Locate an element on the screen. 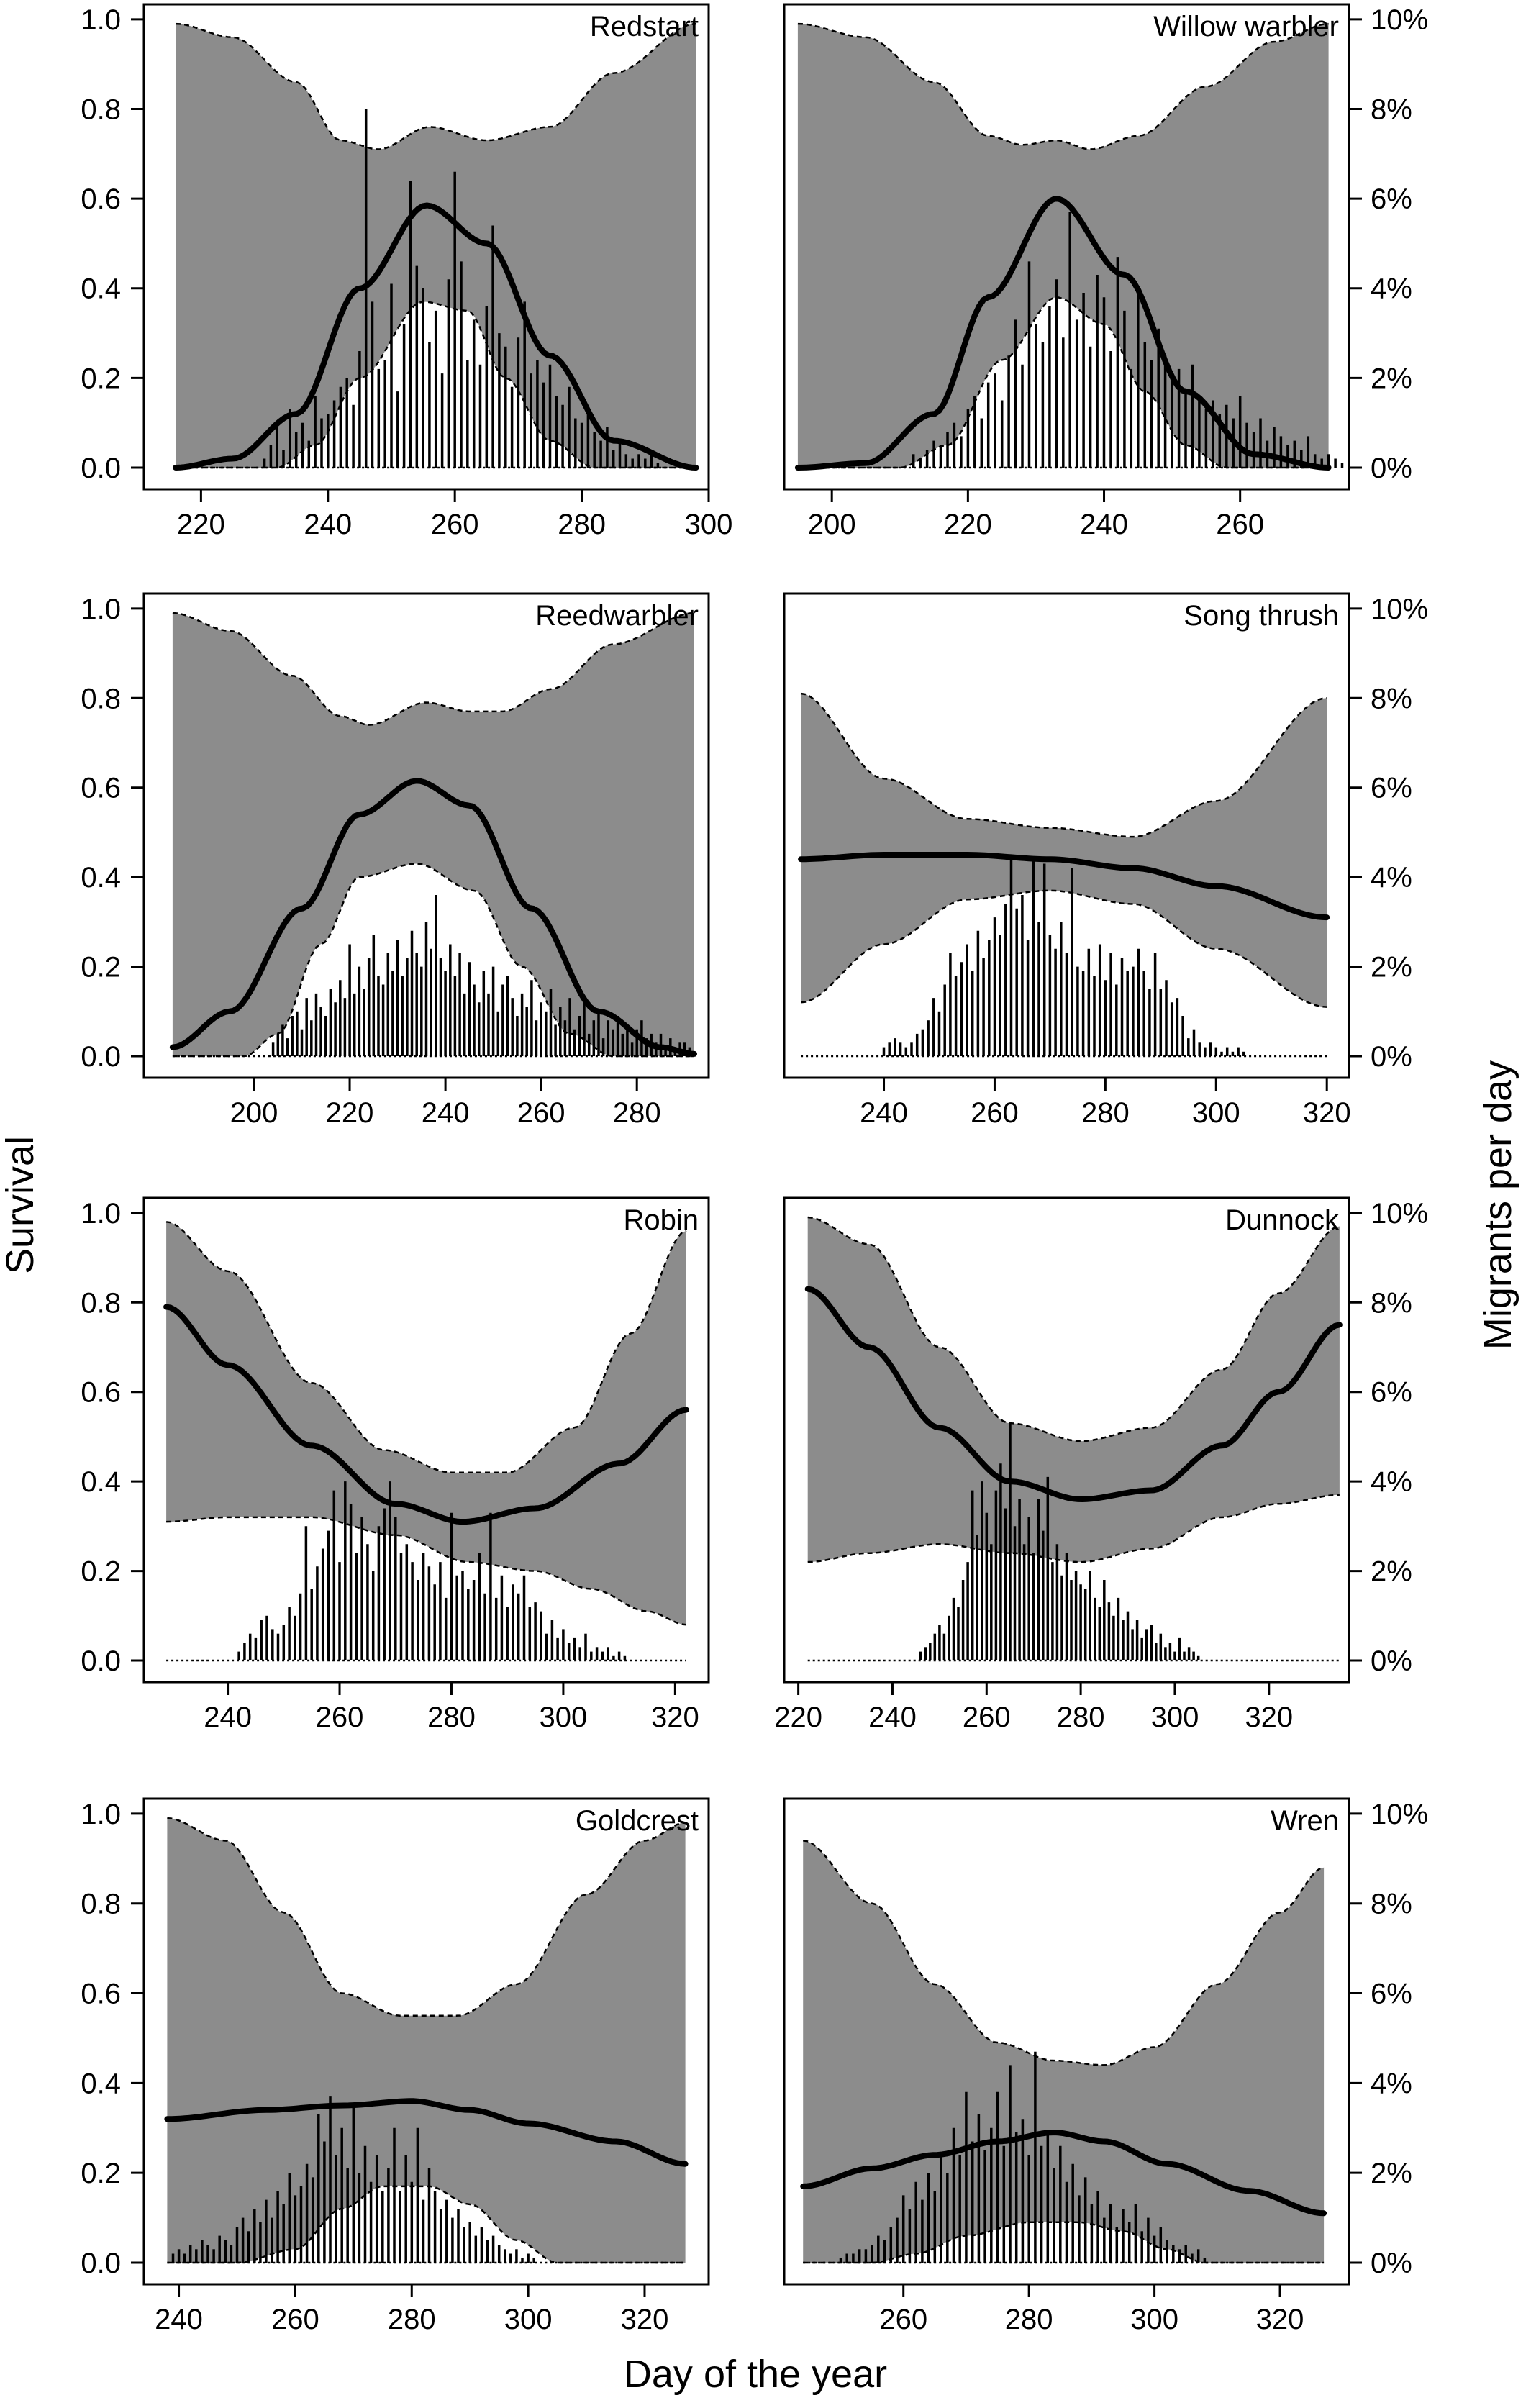  x-axis-title: Day of the year is located at coordinates (755, 2374).